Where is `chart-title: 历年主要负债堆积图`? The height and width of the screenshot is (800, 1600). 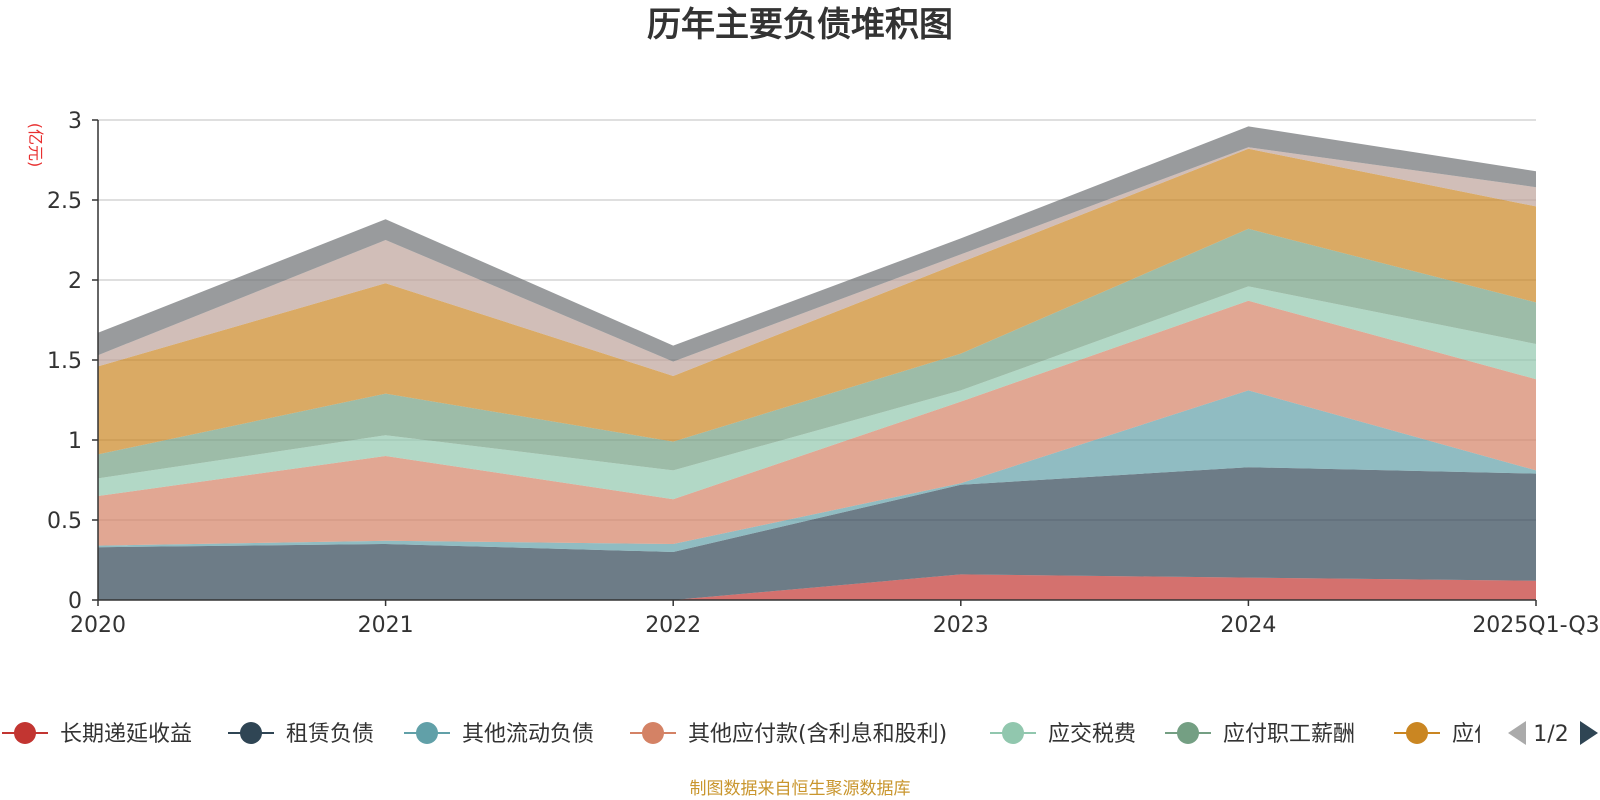
chart-title: 历年主要负债堆积图 is located at coordinates (800, 25).